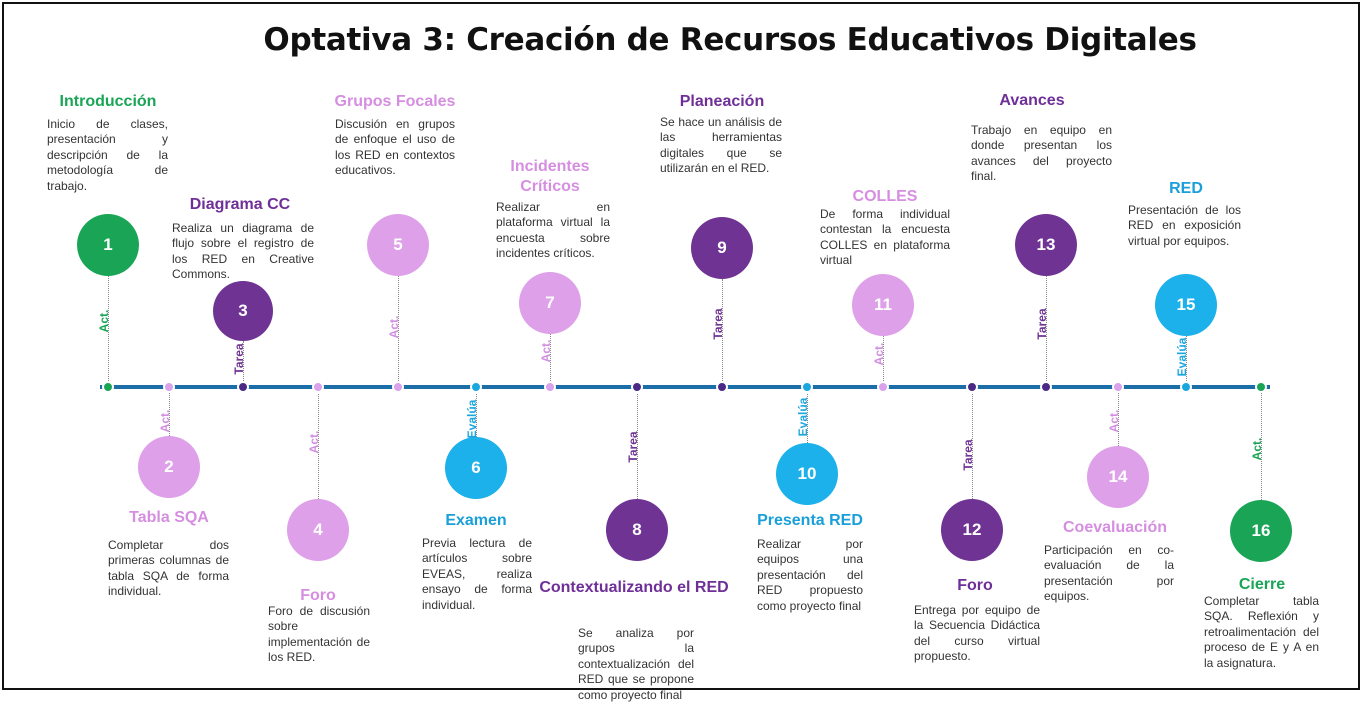 The image size is (1366, 703). I want to click on step-title: Incidentes Críticos, so click(550, 176).